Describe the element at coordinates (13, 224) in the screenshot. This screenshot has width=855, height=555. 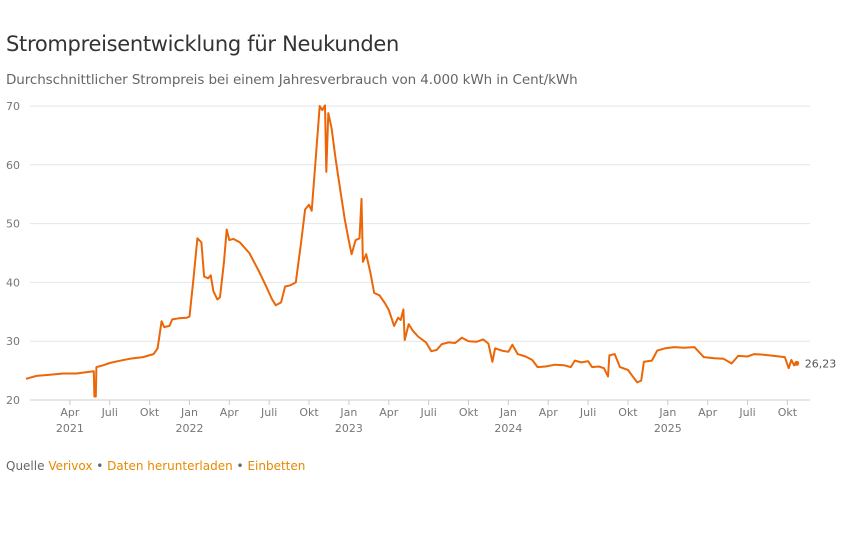
I see `y-tick-label: 50` at that location.